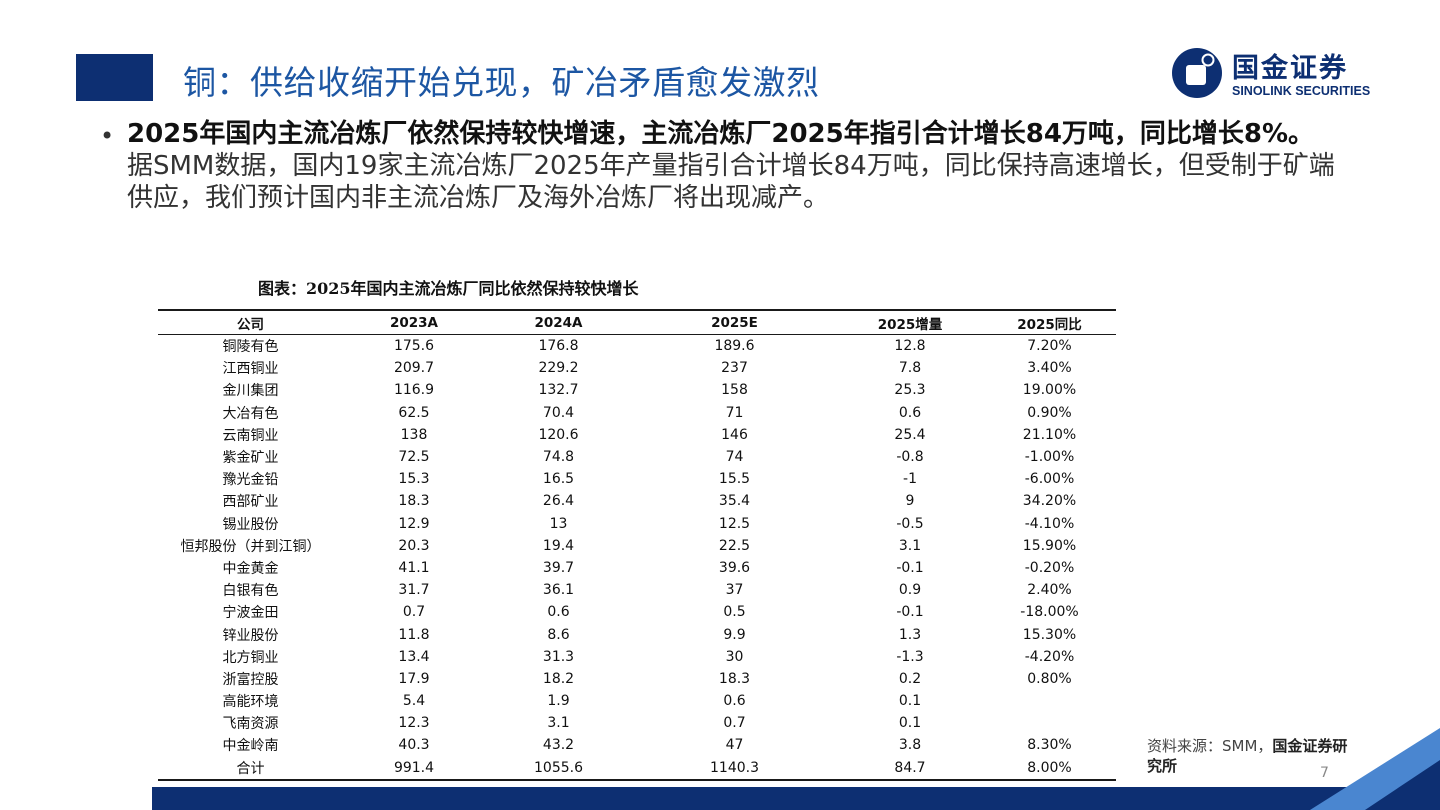 The width and height of the screenshot is (1440, 810). I want to click on table-header-cell: 2025E, so click(734, 322).